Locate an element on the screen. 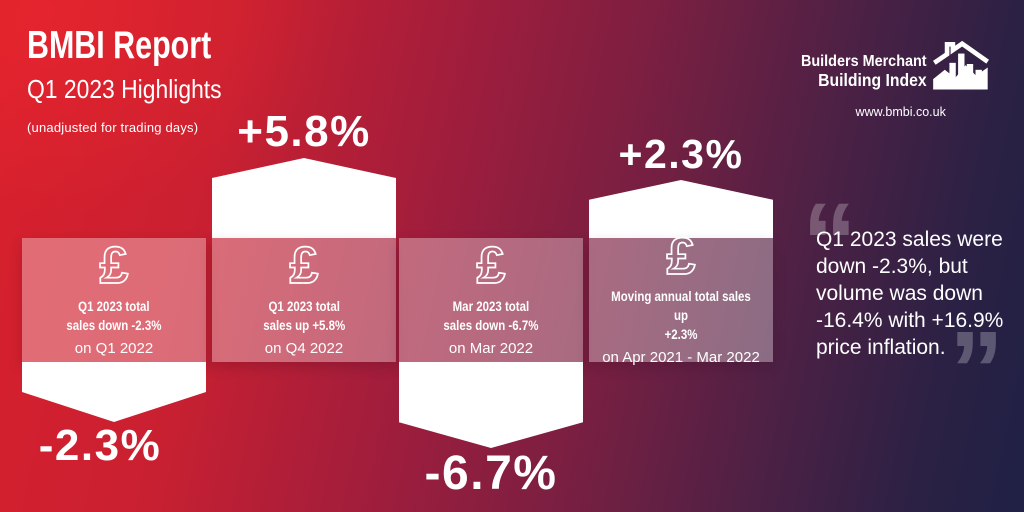  stat-percent: +5.8% is located at coordinates (304, 131).